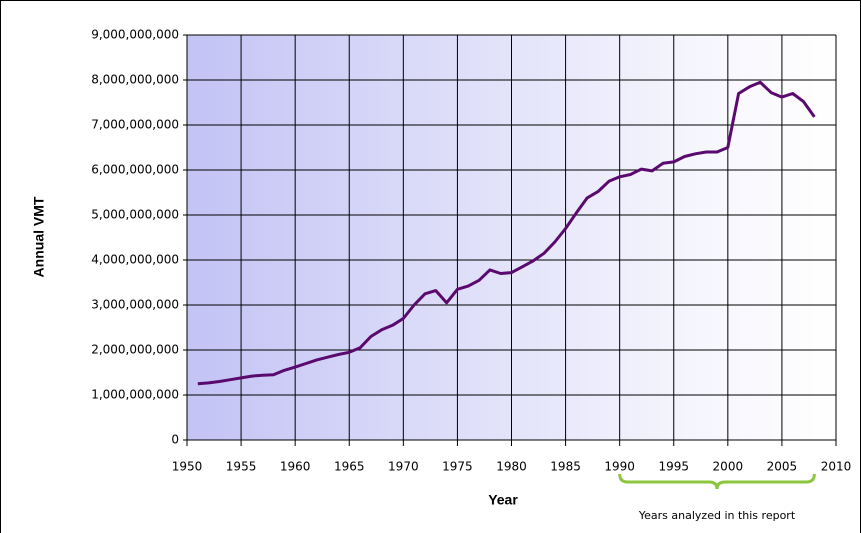 The image size is (861, 533). Describe the element at coordinates (717, 515) in the screenshot. I see `annotation-text: Years analyzed in this report` at that location.